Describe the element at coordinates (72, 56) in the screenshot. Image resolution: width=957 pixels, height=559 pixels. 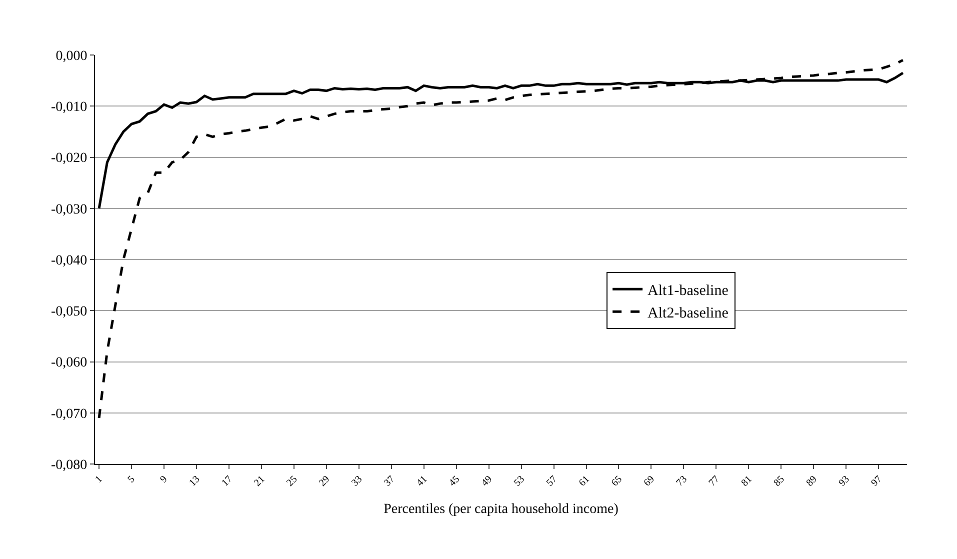
I see `y-tick-label: 0,000` at that location.